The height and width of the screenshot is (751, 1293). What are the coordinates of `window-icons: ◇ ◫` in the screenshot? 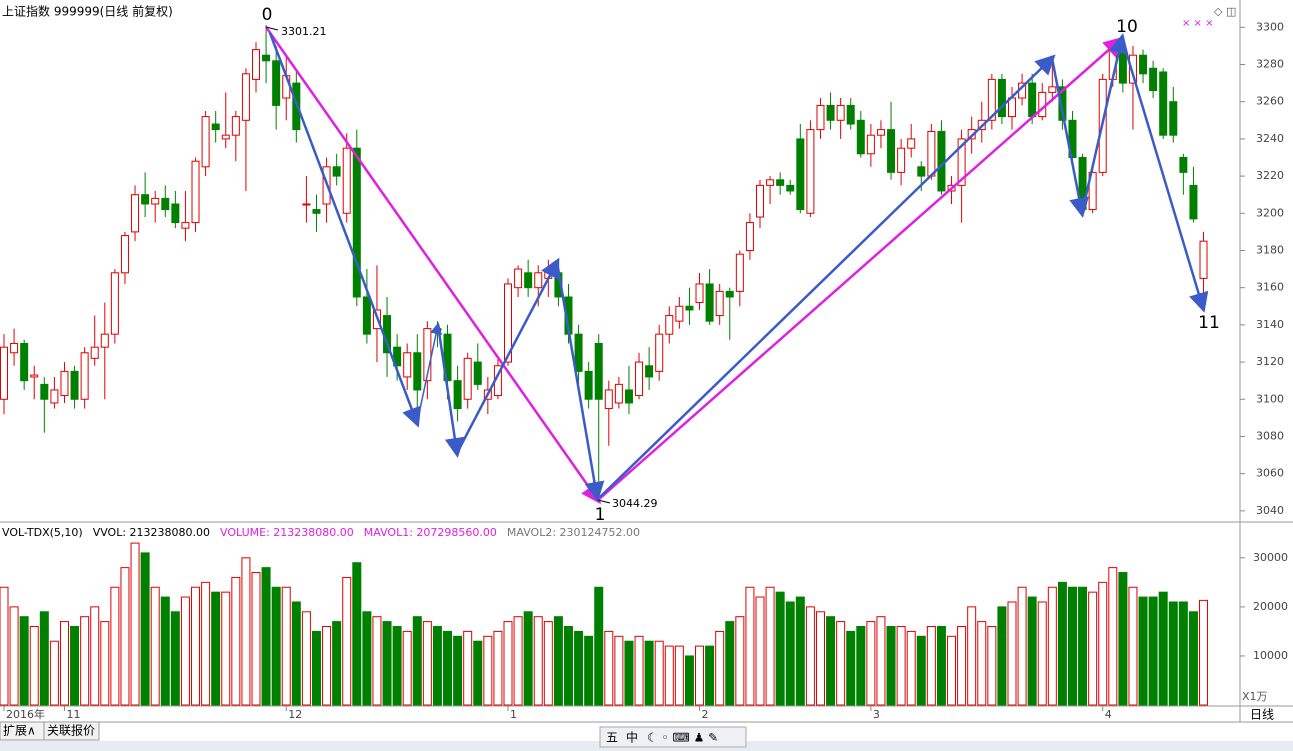 It's located at (1225, 11).